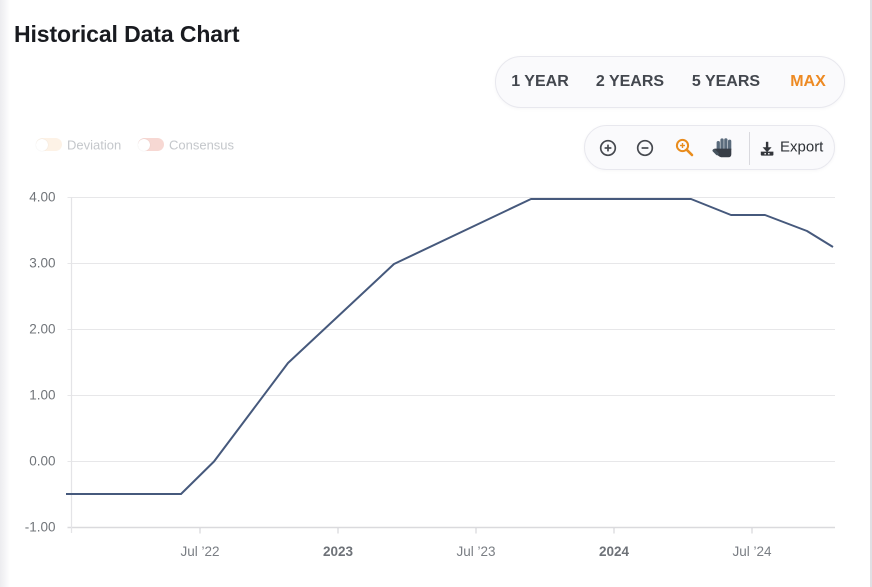 The image size is (872, 587). What do you see at coordinates (40, 527) in the screenshot?
I see `svg-text: -1.00` at bounding box center [40, 527].